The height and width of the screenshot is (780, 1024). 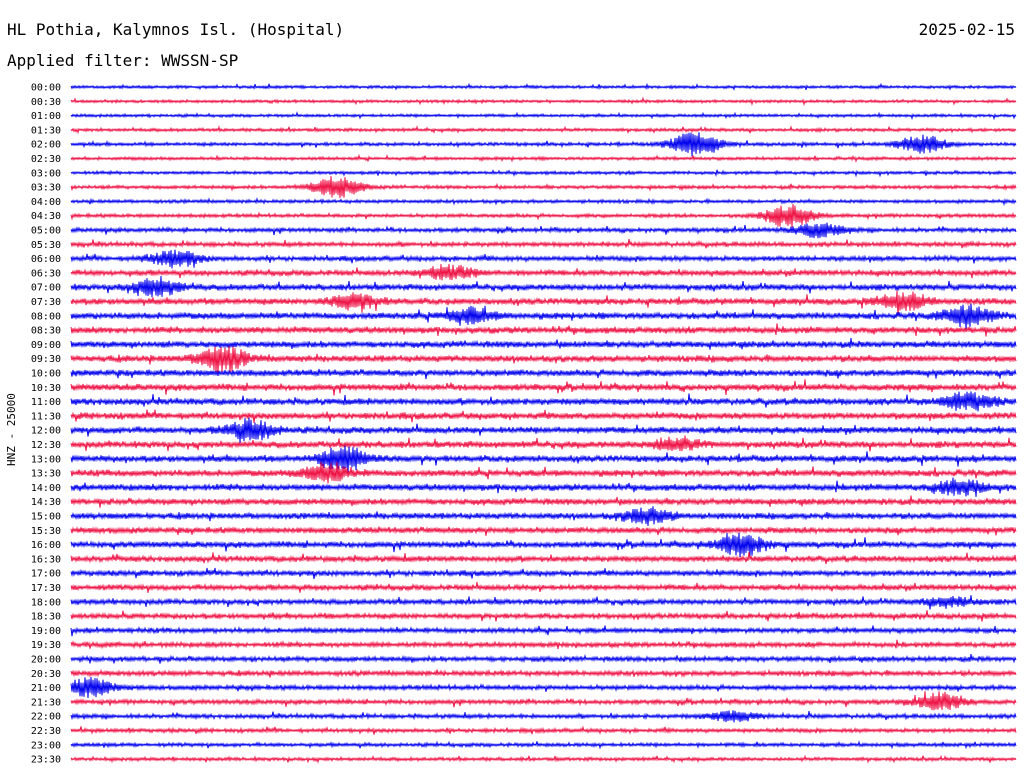 What do you see at coordinates (46, 374) in the screenshot?
I see `row-label: 10:00` at bounding box center [46, 374].